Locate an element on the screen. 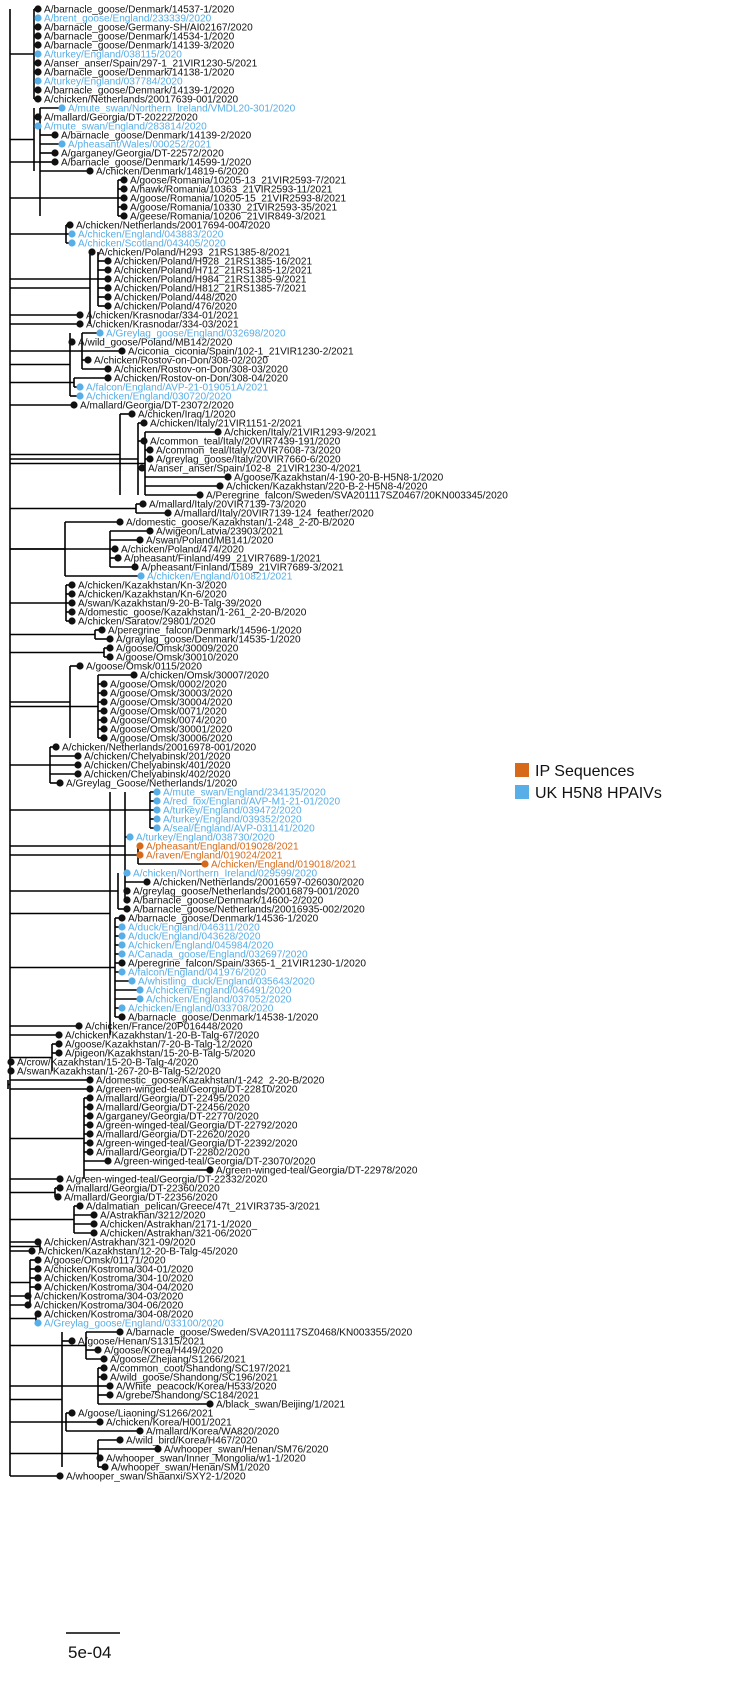 The width and height of the screenshot is (750, 1681). tip-label: A/chicken/Kostroma/304-06/2020 is located at coordinates (109, 1306).